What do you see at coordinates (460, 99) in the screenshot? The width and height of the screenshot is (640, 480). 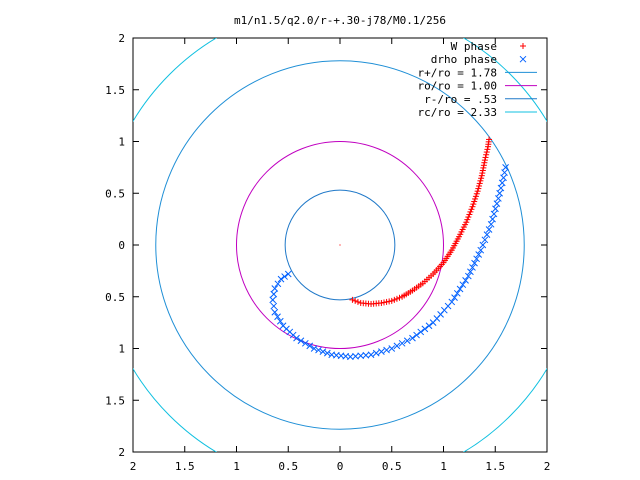 I see `legend-label: r-/ro = .53` at bounding box center [460, 99].